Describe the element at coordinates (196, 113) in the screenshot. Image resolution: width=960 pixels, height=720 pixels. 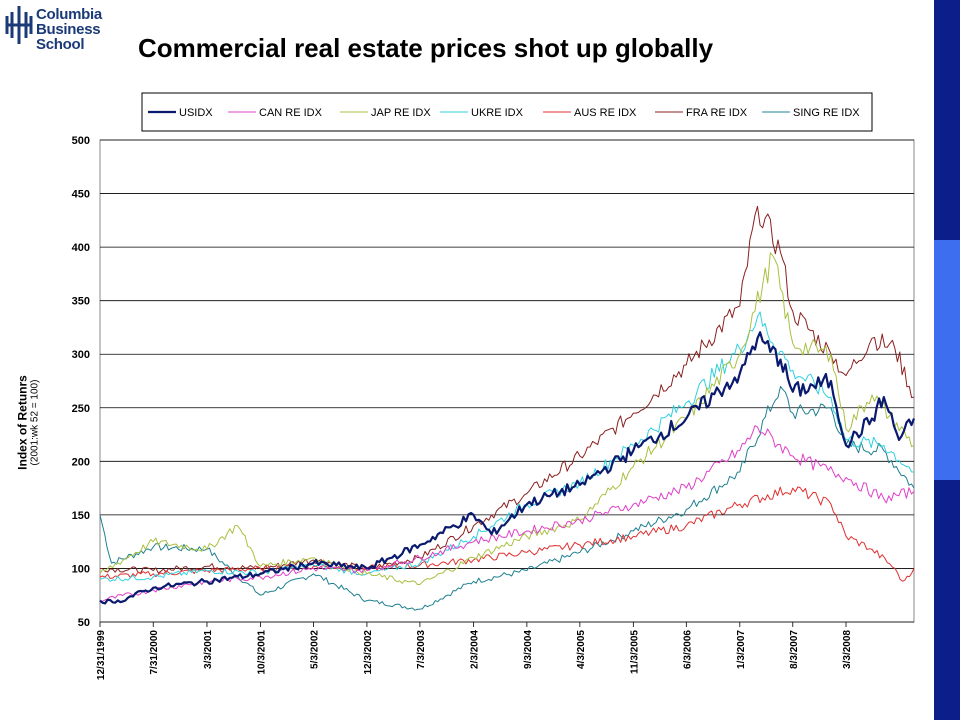
I see `legend-label: USIDX` at that location.